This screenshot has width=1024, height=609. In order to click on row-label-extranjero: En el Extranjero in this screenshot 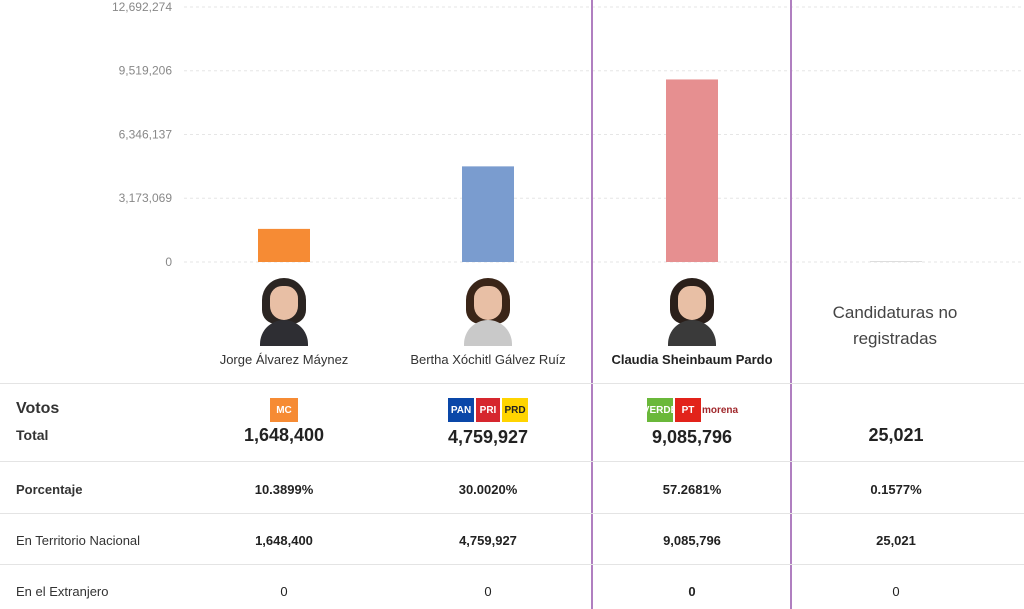, I will do `click(62, 591)`.